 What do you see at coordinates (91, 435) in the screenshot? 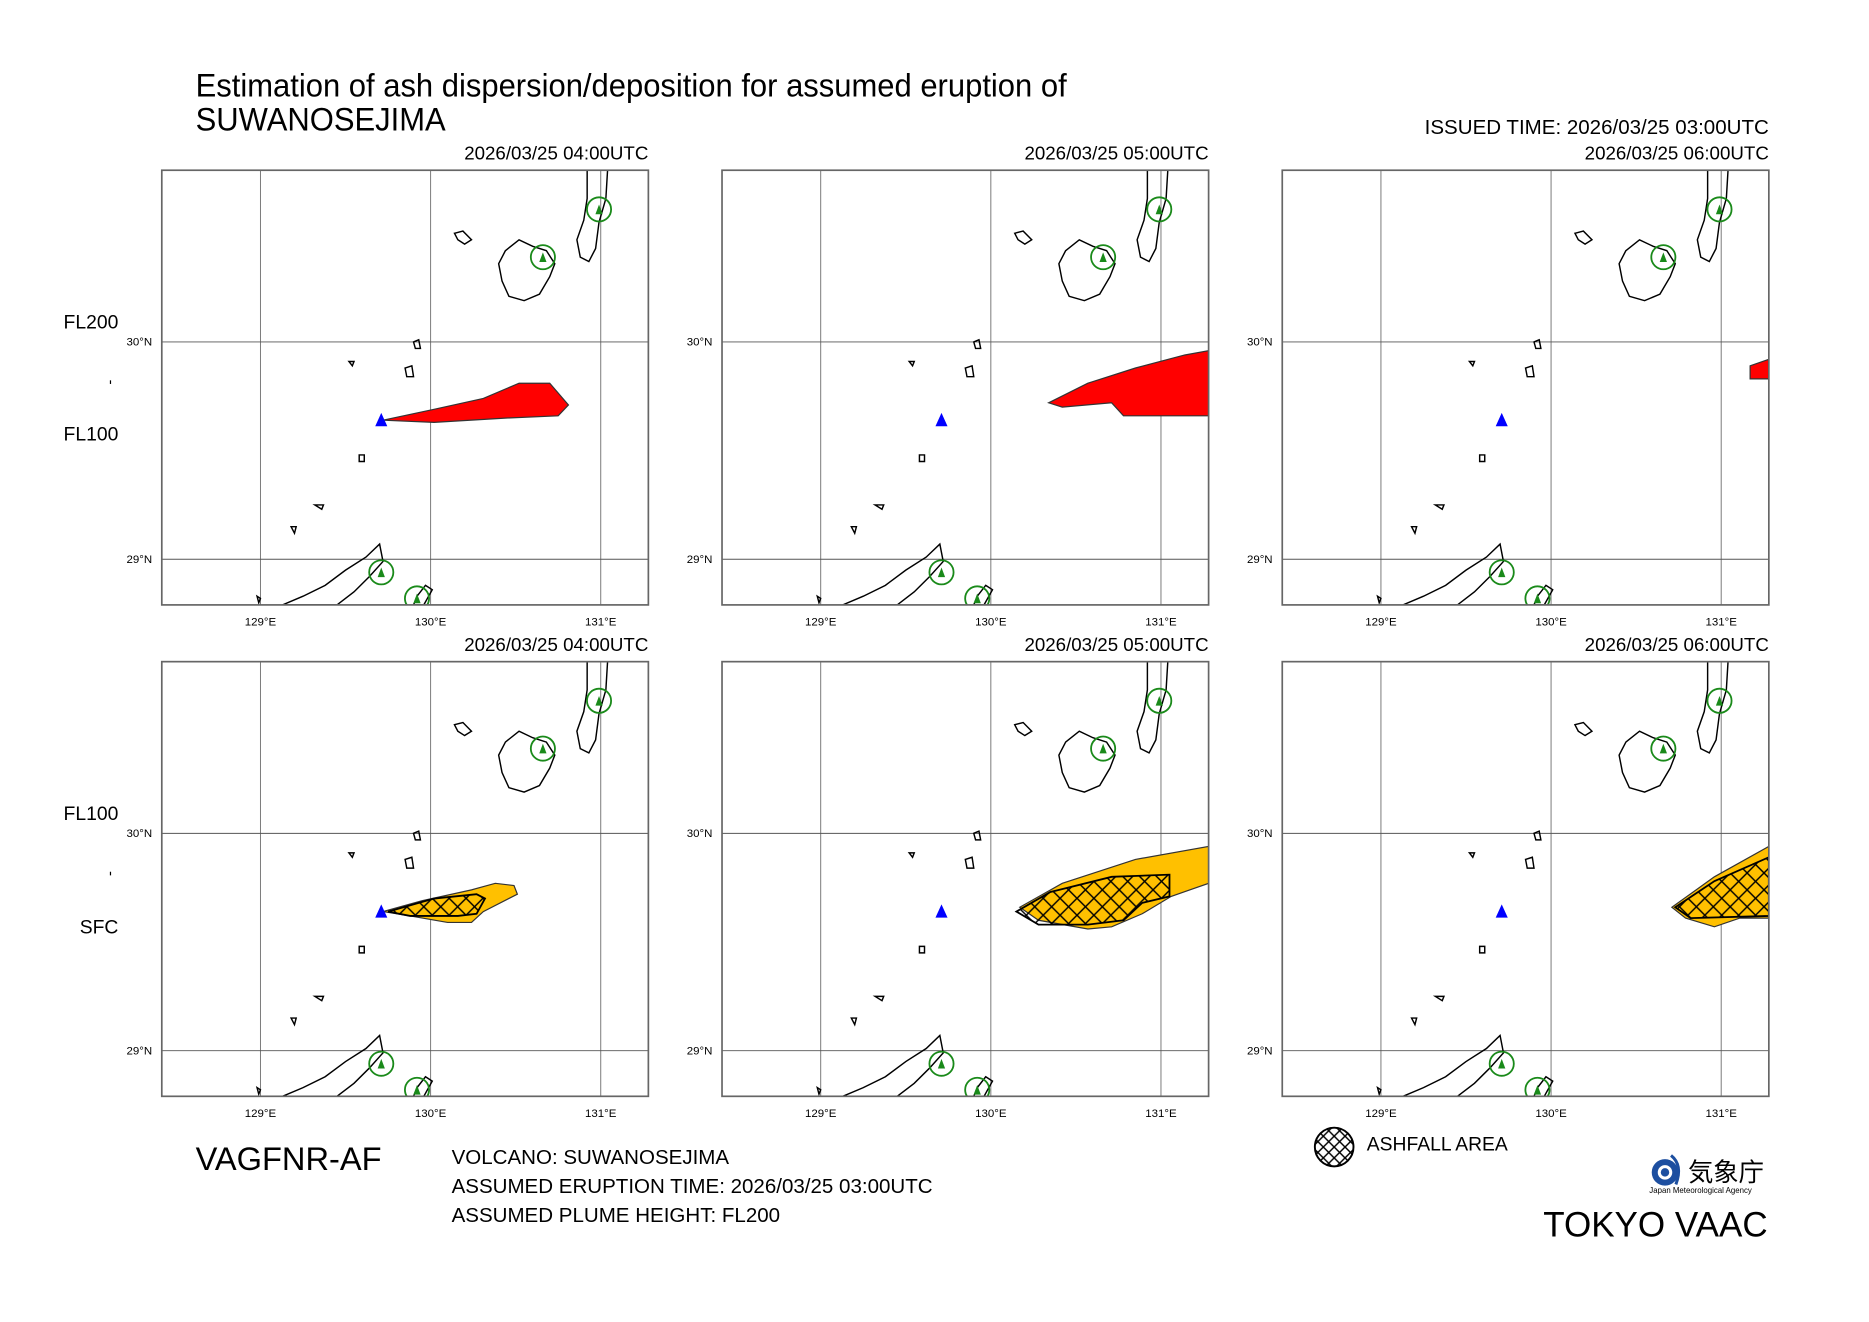
I see `level-label-top-lower: FL100` at bounding box center [91, 435].